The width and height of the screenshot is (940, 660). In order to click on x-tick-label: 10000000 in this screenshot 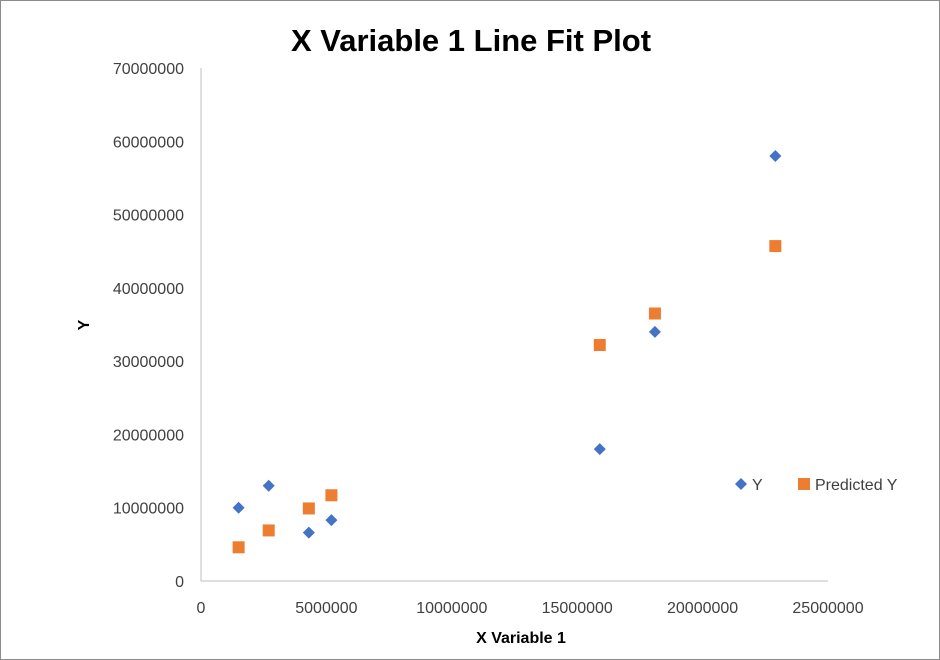, I will do `click(451, 608)`.